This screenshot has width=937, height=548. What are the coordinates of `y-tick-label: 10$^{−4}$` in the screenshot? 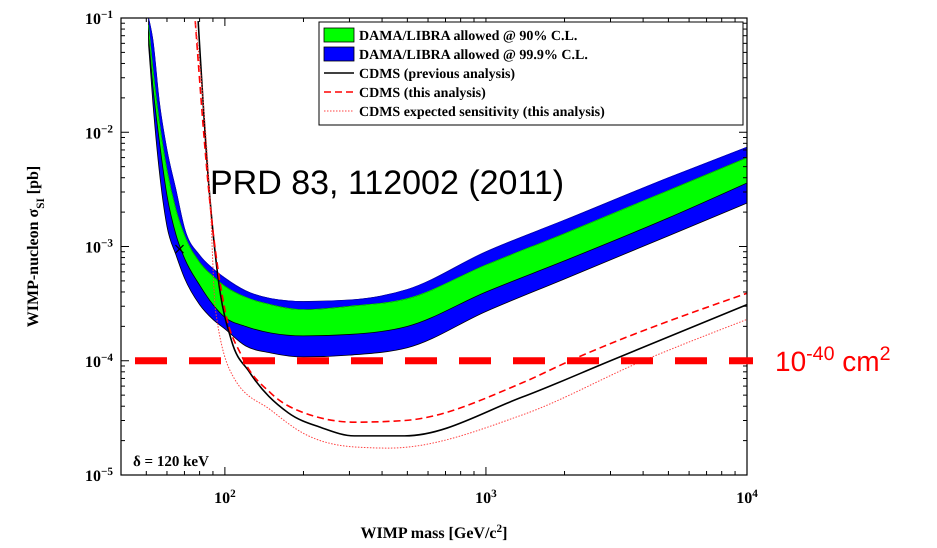 It's located at (99, 361).